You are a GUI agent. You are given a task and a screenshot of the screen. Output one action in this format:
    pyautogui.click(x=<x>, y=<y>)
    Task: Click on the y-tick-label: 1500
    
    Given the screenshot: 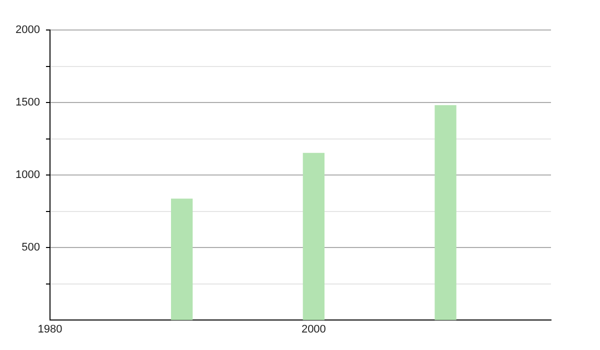 What is the action you would take?
    pyautogui.click(x=28, y=102)
    